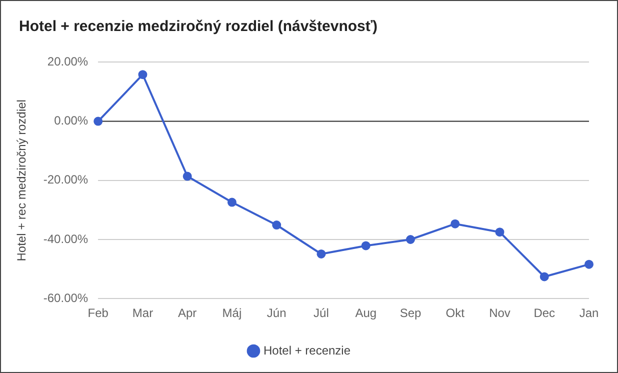  Describe the element at coordinates (589, 313) in the screenshot. I see `x-tick-label: Jan` at that location.